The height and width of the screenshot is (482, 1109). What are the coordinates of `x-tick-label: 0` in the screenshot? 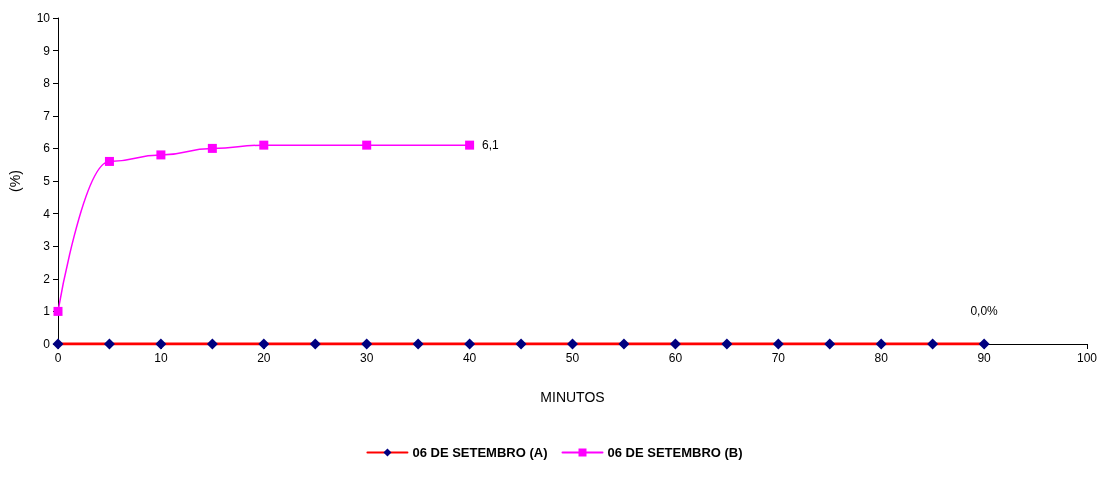 It's located at (58, 358).